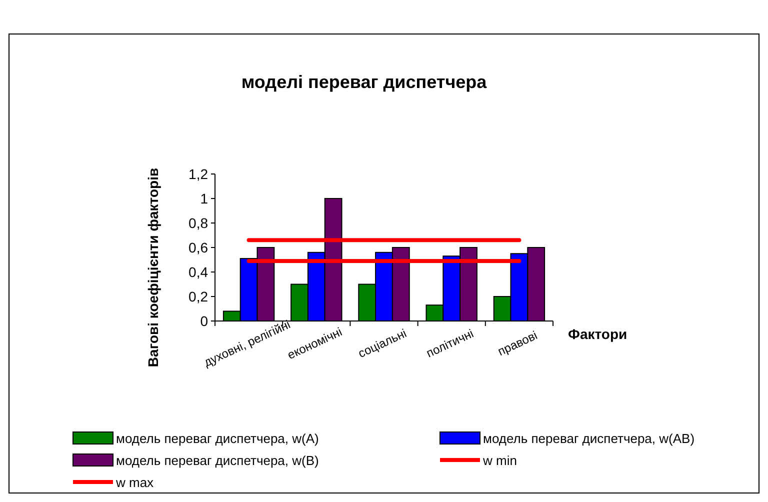  Describe the element at coordinates (217, 438) in the screenshot. I see `legend-label: модель переваг диспетчера, w(A)` at that location.